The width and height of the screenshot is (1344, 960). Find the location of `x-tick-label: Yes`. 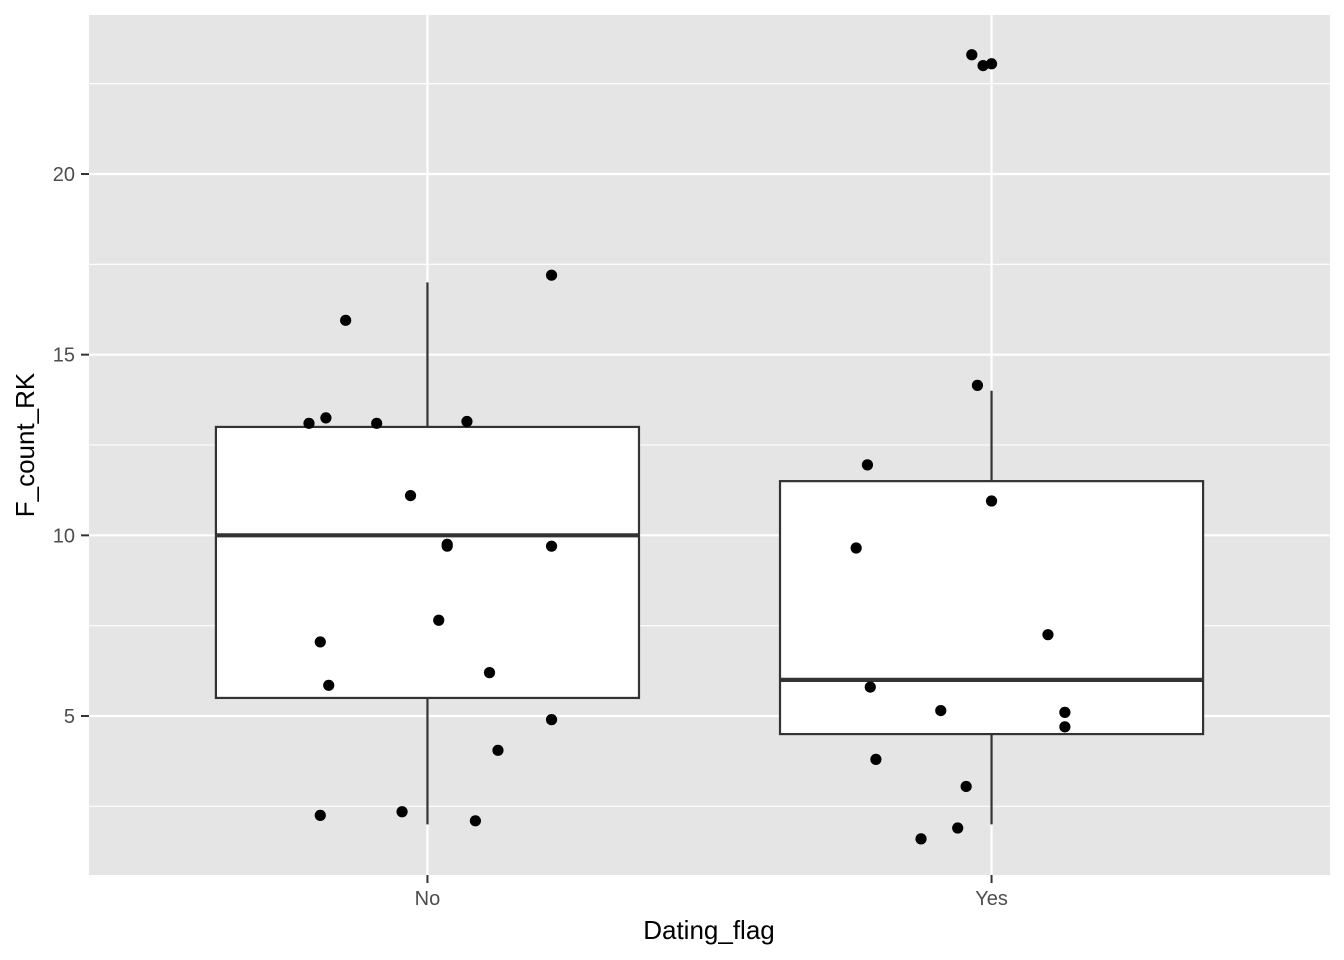

x-tick-label: Yes is located at coordinates (991, 899).